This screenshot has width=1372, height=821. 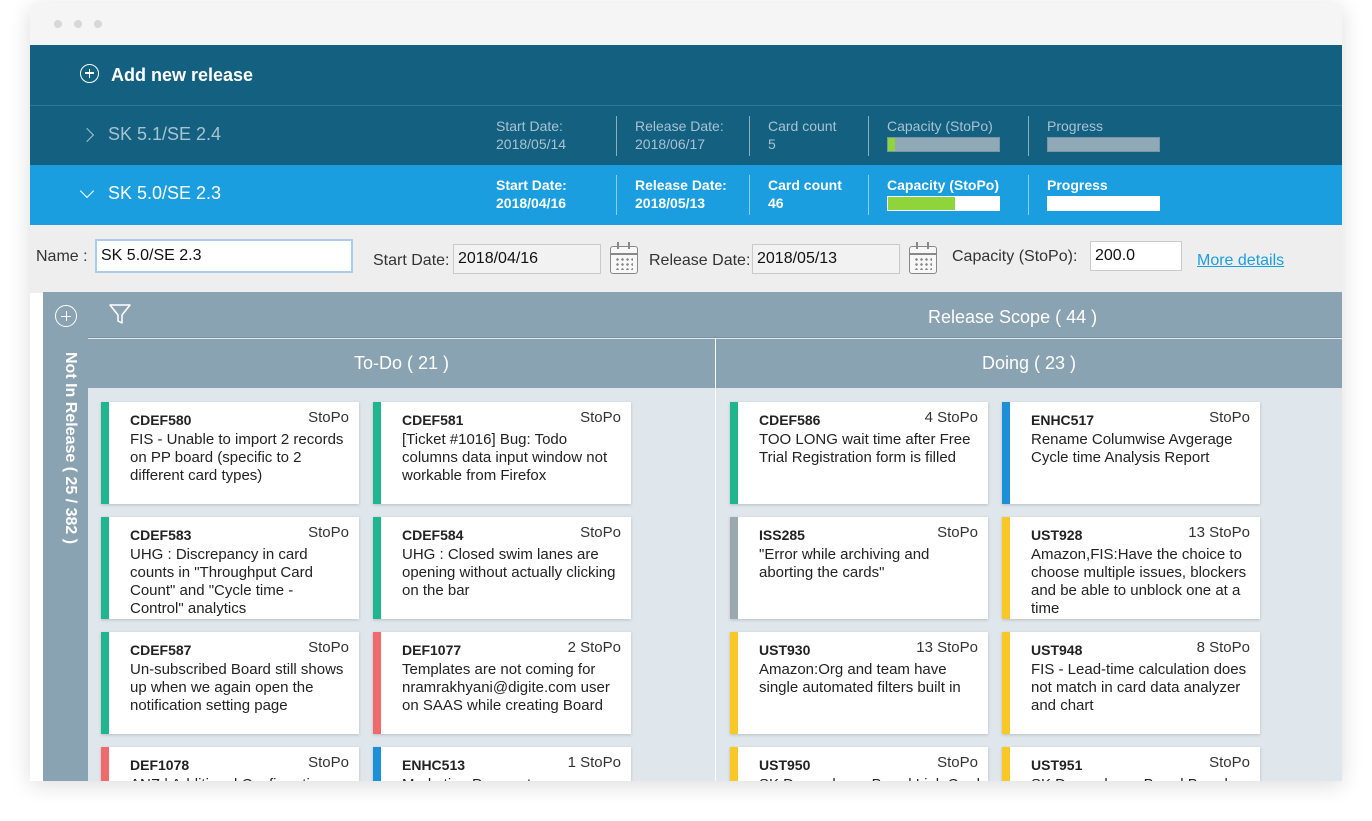 I want to click on card-id: ENHC517, so click(x=1063, y=420).